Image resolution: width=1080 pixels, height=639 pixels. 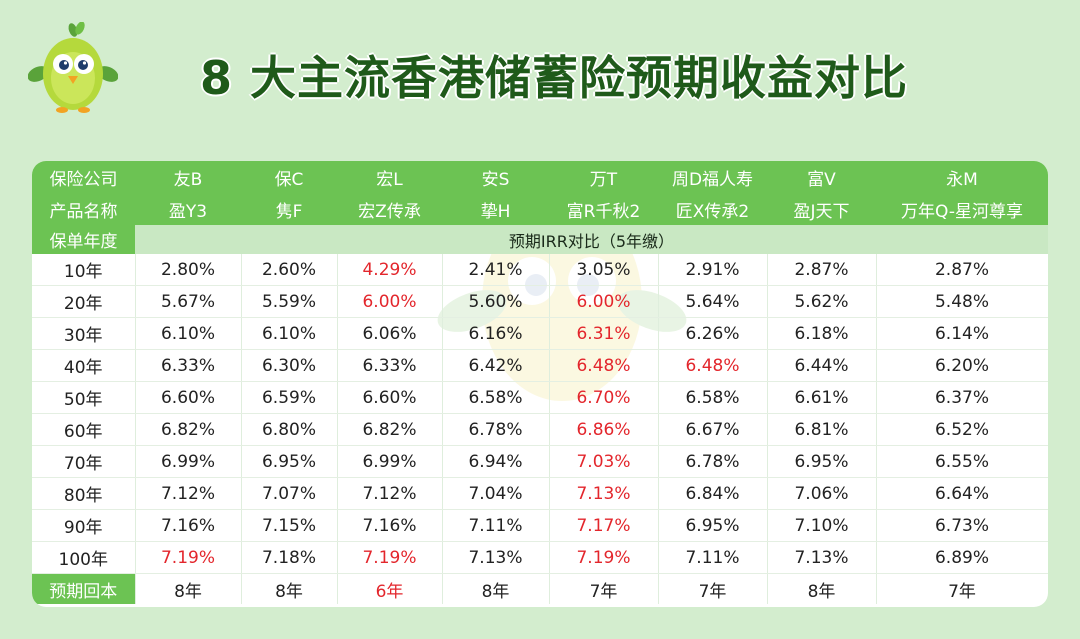 I want to click on company-header-row: 保险公司 友B 保C 宏L 安S 万T 周D福人寿 富V 永M, so click(x=540, y=177).